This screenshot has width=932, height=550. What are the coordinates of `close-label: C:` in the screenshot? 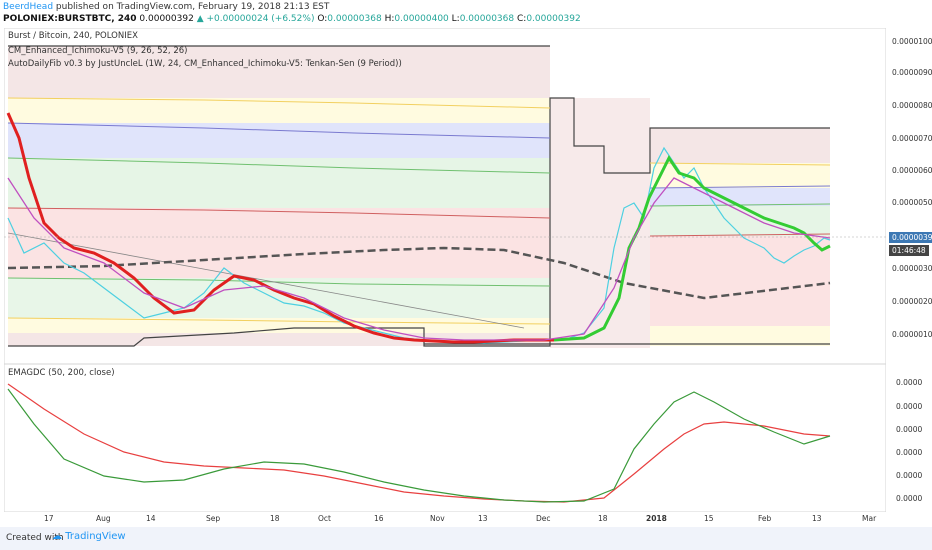 It's located at (522, 19).